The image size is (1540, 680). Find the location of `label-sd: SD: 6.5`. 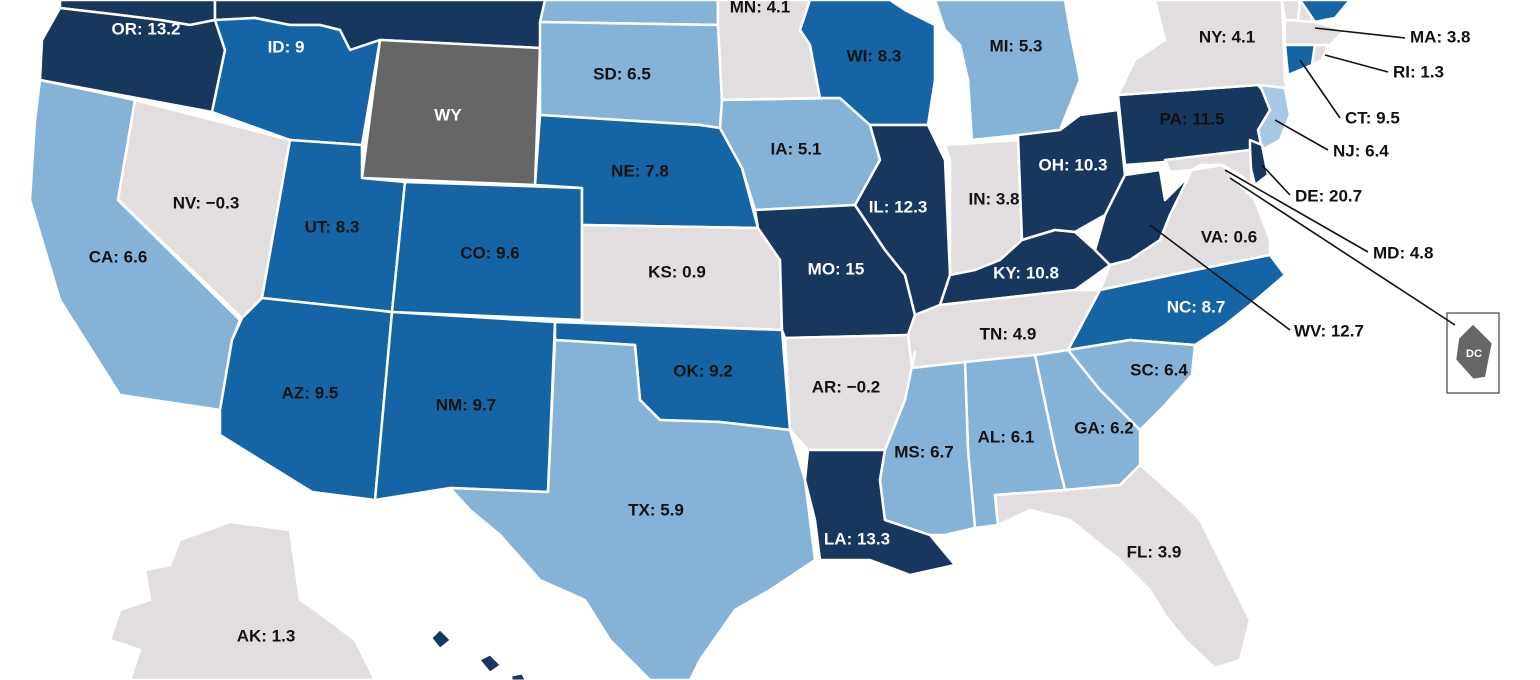

label-sd: SD: 6.5 is located at coordinates (622, 73).